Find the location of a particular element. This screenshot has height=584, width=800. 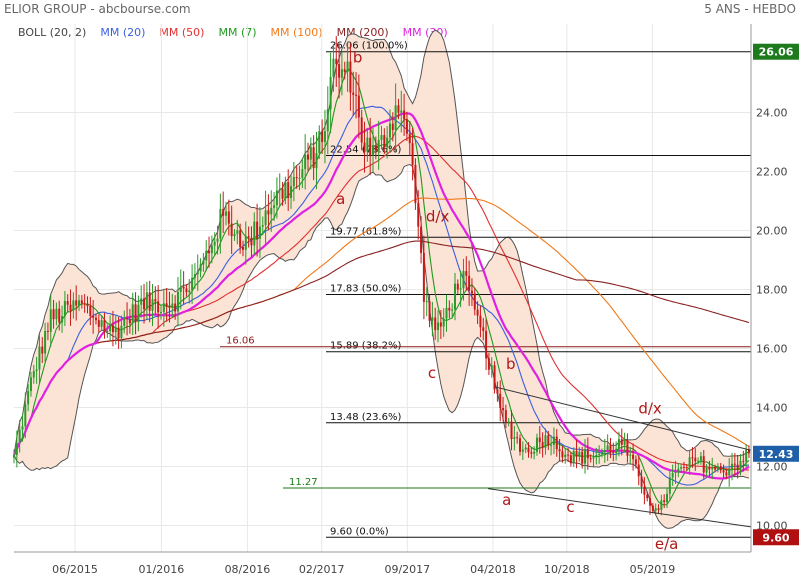

legend-item: MM (50) is located at coordinates (181, 32).